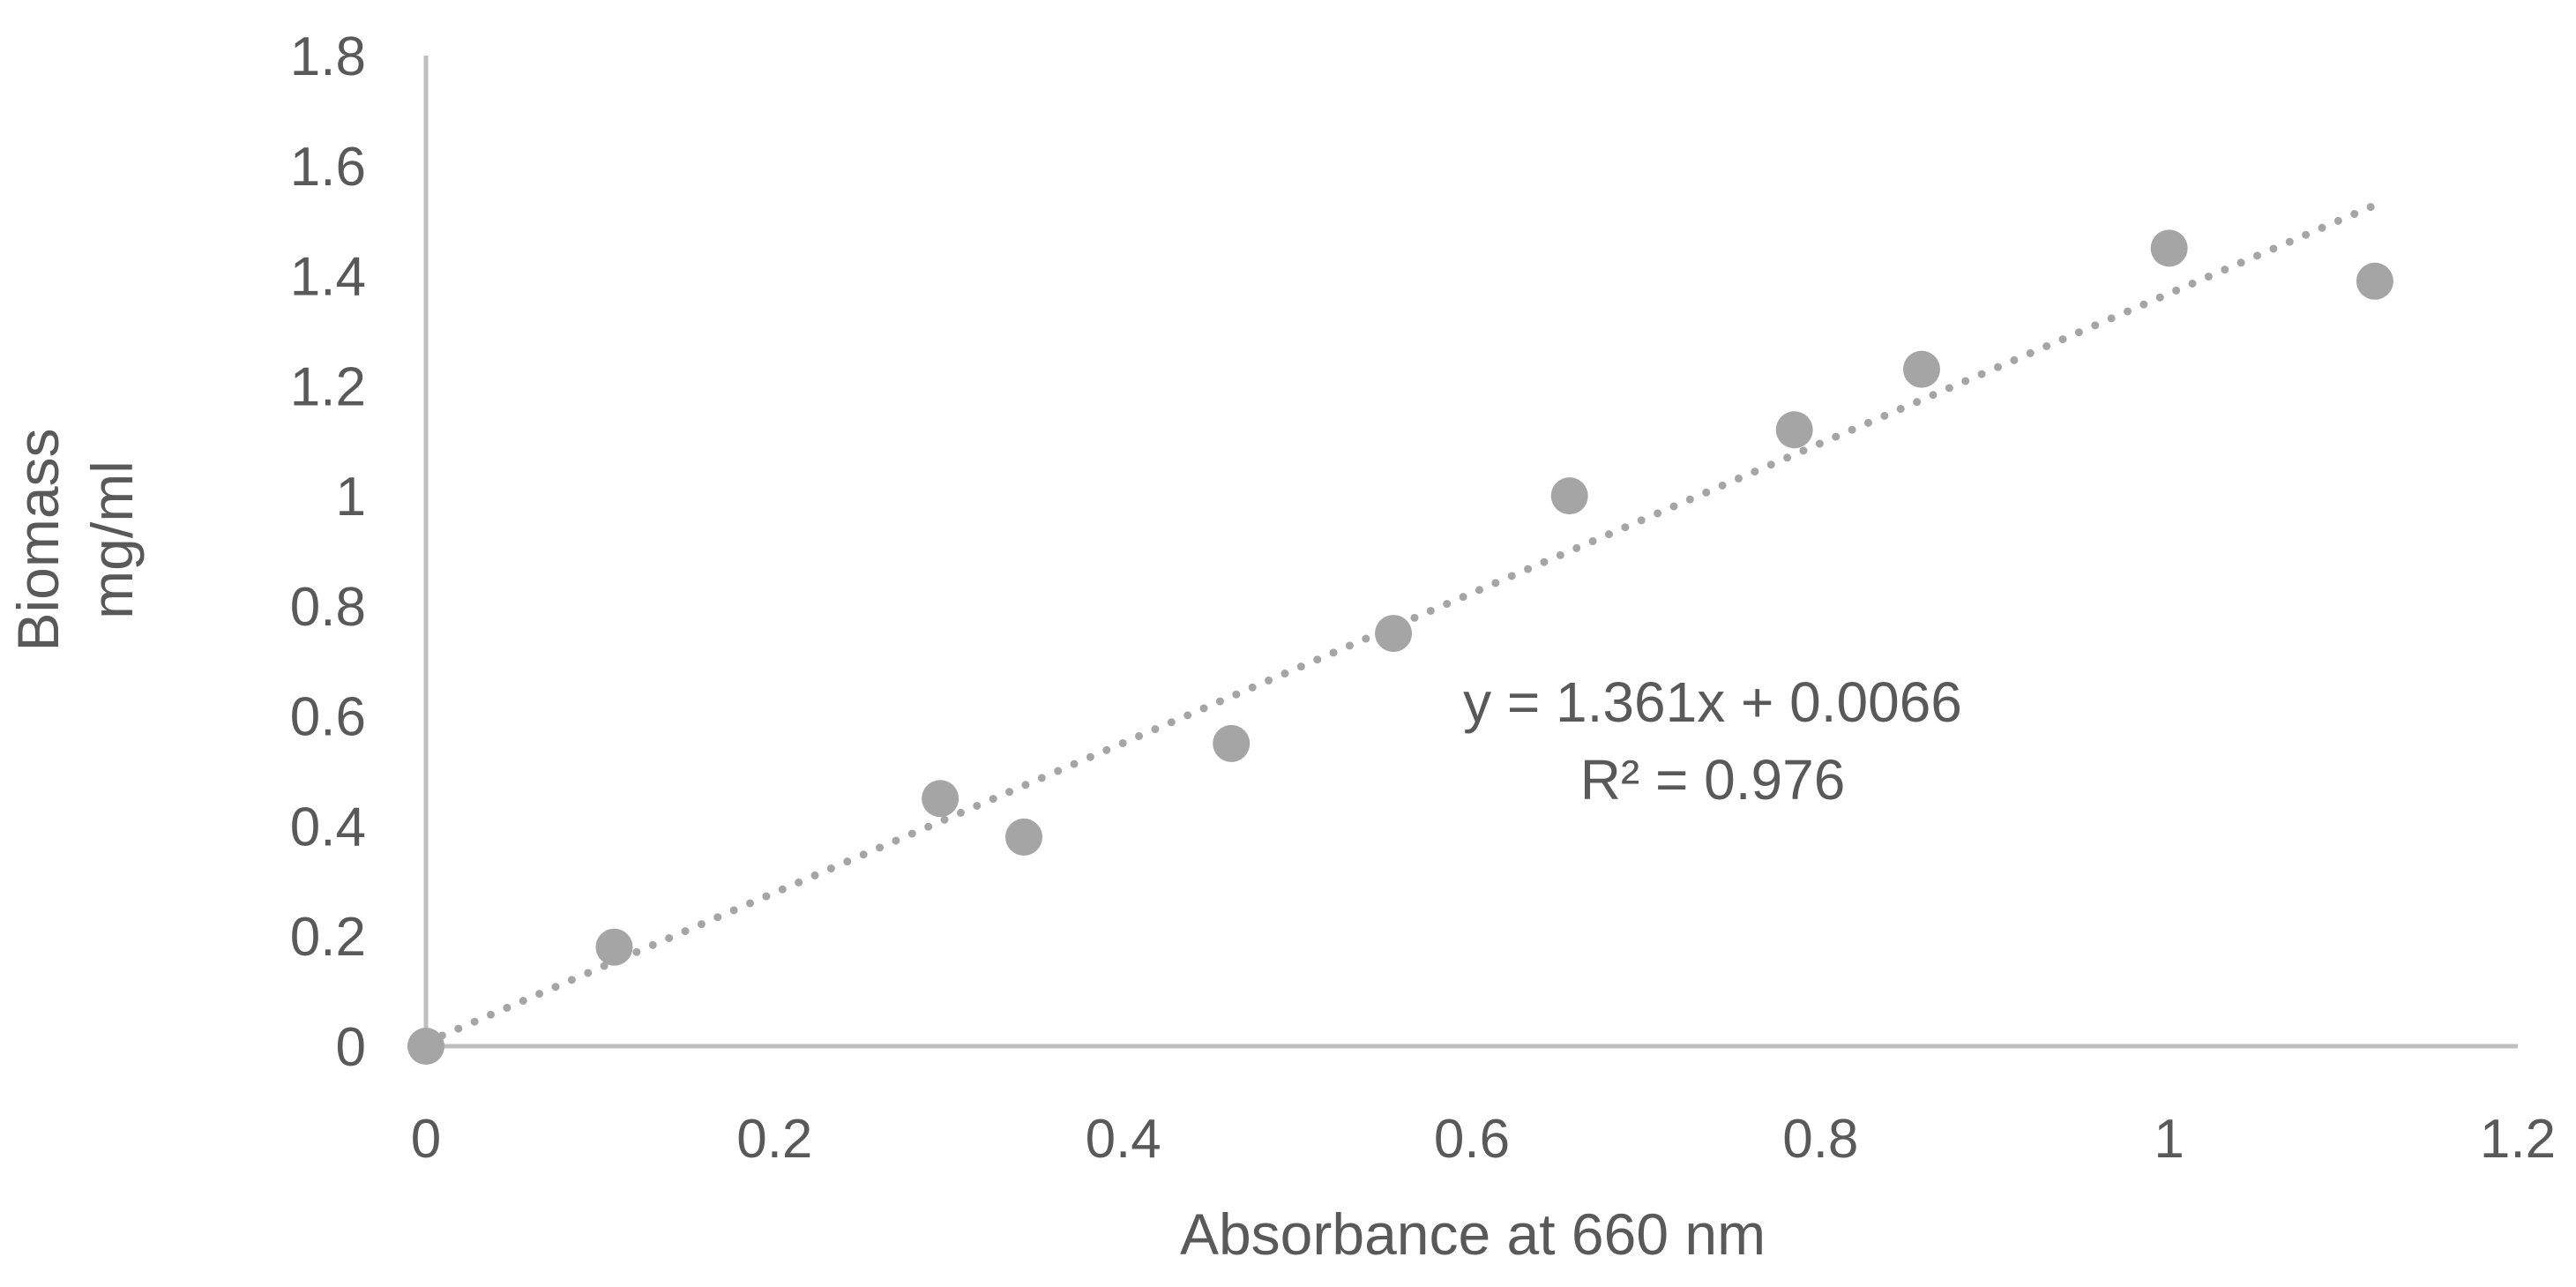 This screenshot has height=1287, width=2576. What do you see at coordinates (774, 1139) in the screenshot?
I see `x-tick-label: 0.2` at bounding box center [774, 1139].